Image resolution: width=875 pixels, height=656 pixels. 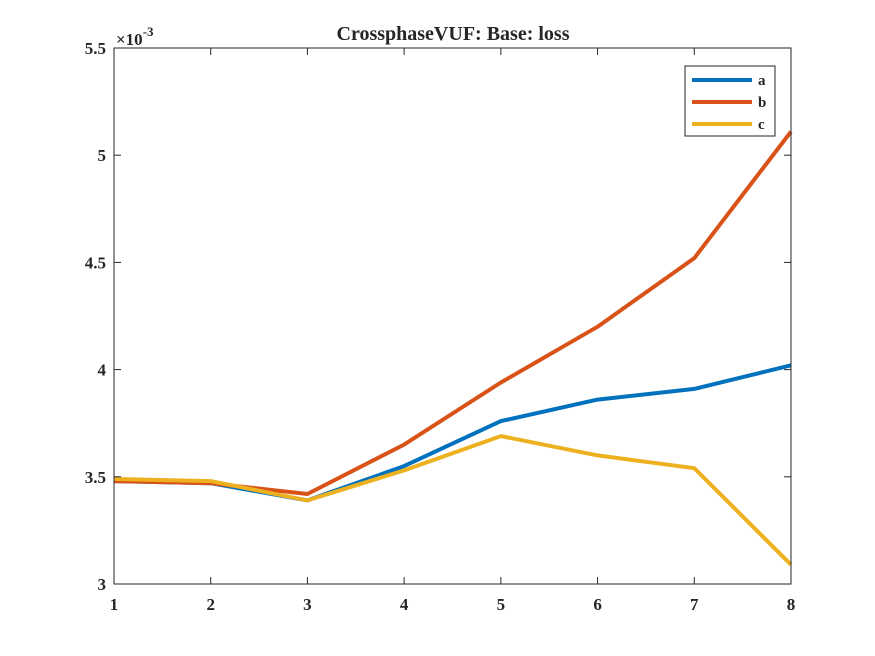 What do you see at coordinates (762, 103) in the screenshot?
I see `legend-label-b: b` at bounding box center [762, 103].